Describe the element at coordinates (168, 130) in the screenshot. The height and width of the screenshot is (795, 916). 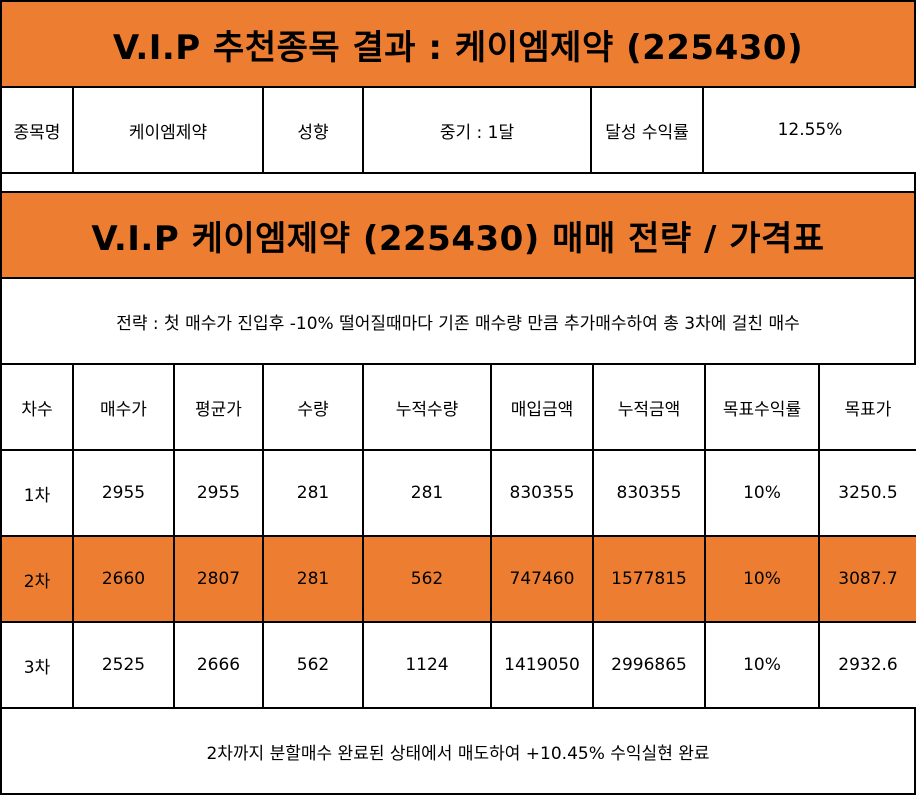
I see `stock-name-value: 케이엠제약` at that location.